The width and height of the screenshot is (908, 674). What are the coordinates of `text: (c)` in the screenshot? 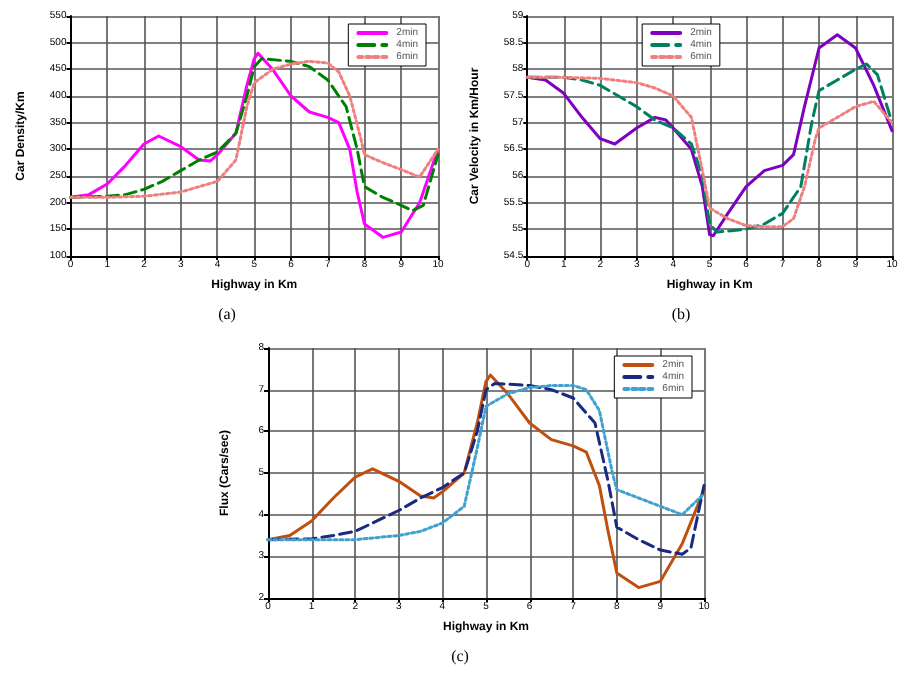 It's located at (460, 656).